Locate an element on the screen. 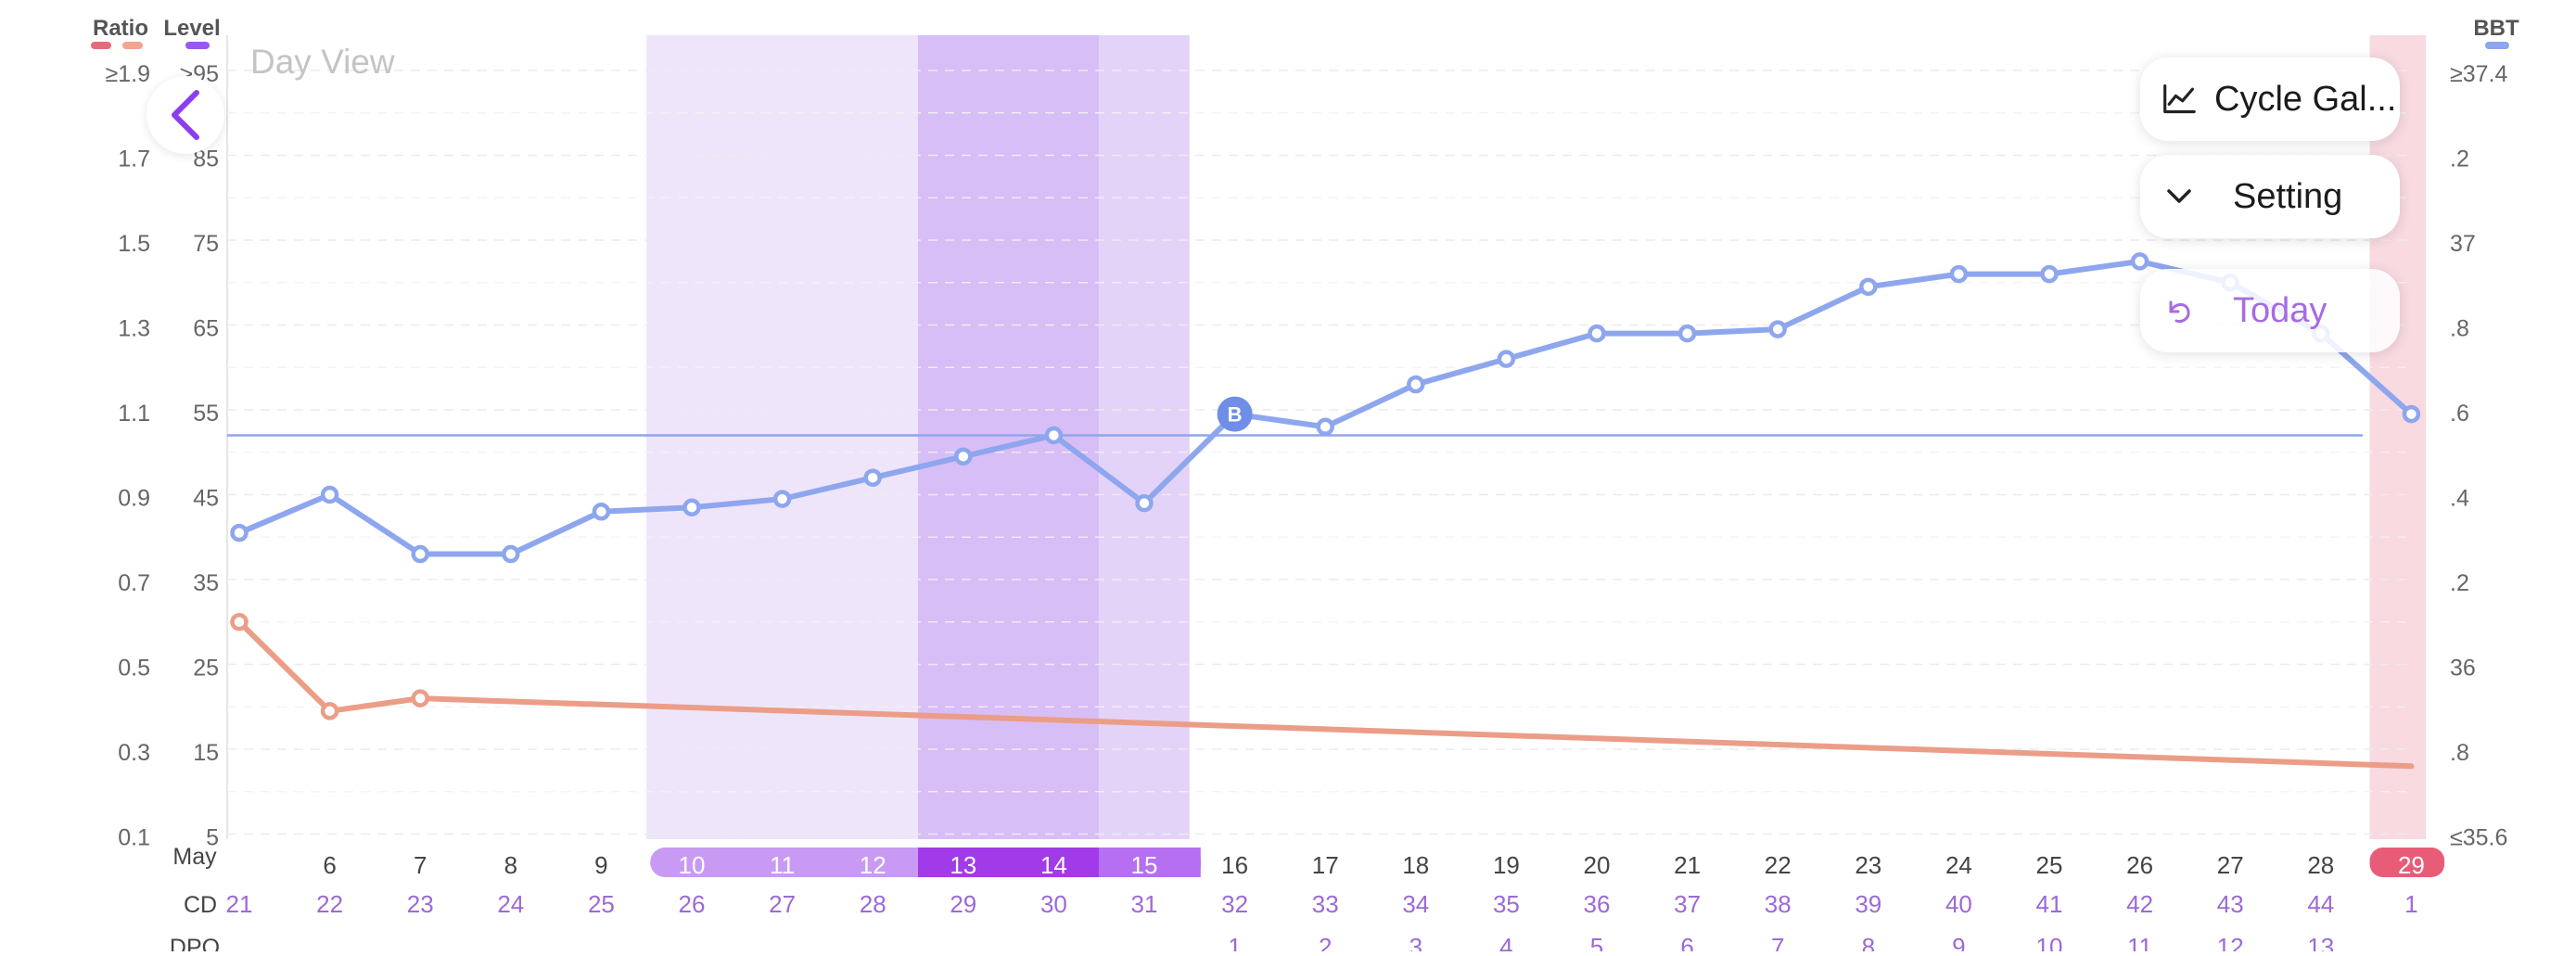  date-tick-label: 28 is located at coordinates (2320, 865).